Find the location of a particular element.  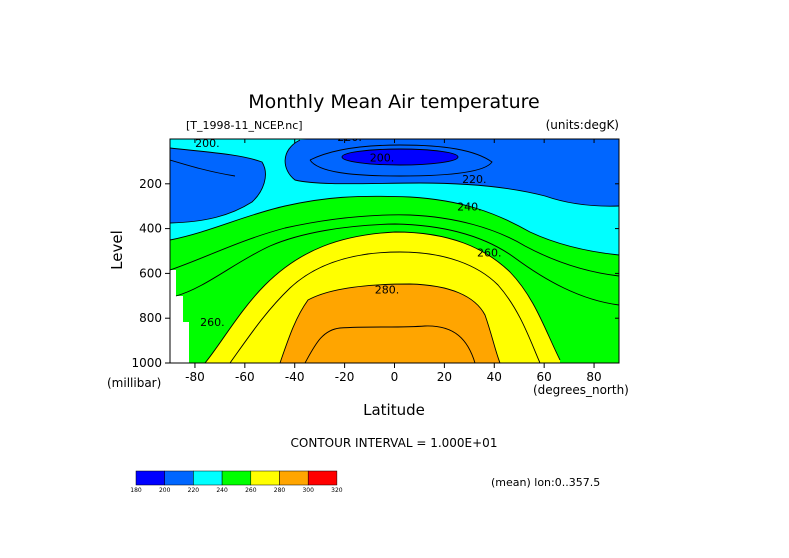

x-unit-label: (degrees_north) is located at coordinates (581, 390).